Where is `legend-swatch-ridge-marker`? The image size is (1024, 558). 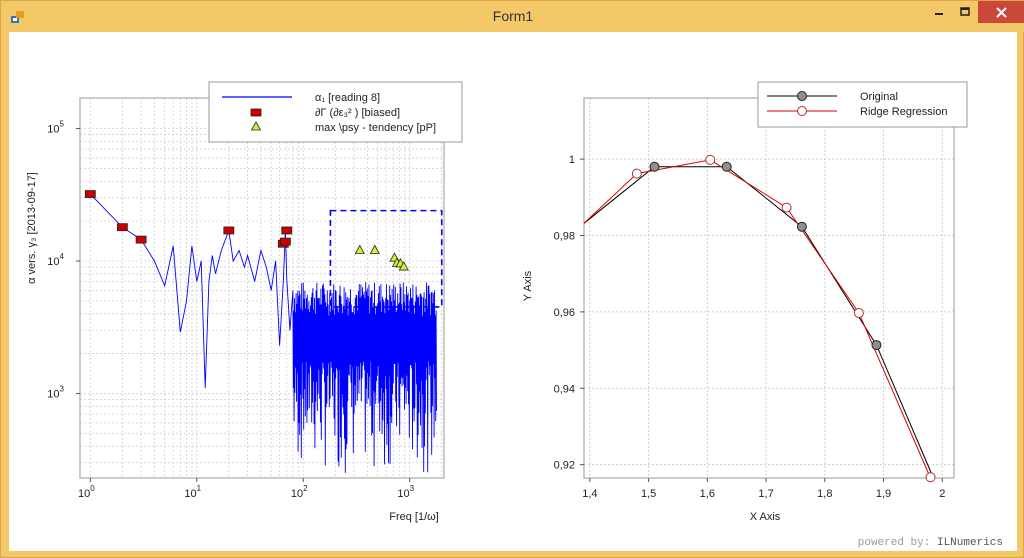
legend-swatch-ridge-marker is located at coordinates (802, 111).